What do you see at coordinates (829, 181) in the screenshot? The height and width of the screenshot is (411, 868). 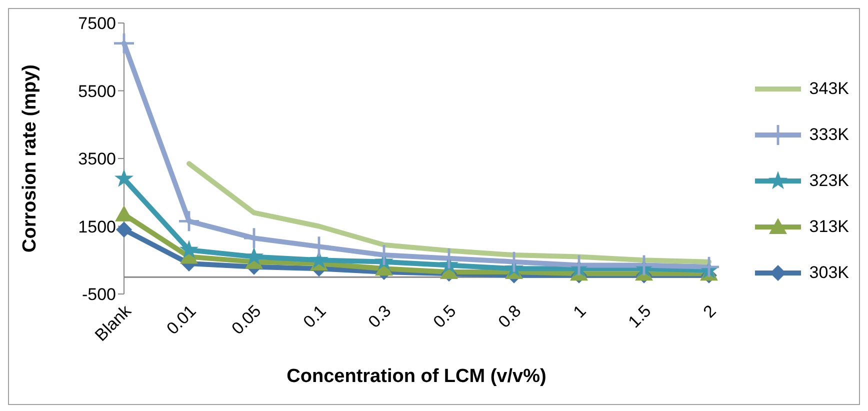 I see `legend-label: 323K` at bounding box center [829, 181].